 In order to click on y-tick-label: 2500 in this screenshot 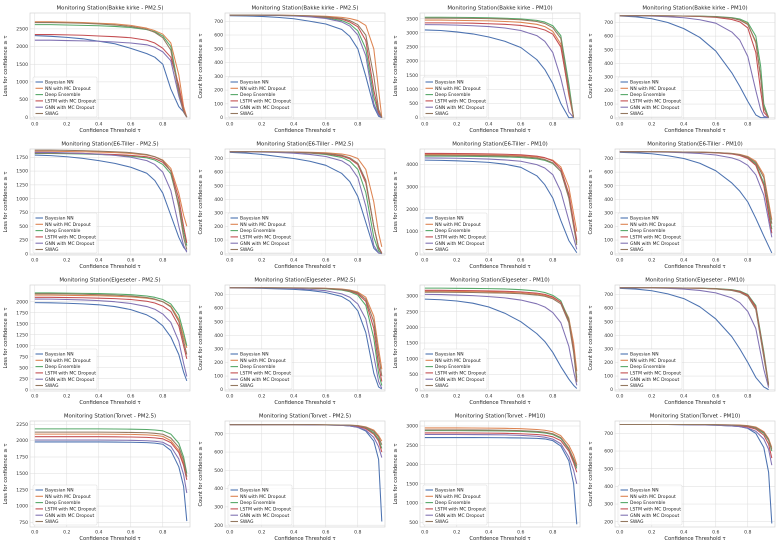, I will do `click(412, 312)`.